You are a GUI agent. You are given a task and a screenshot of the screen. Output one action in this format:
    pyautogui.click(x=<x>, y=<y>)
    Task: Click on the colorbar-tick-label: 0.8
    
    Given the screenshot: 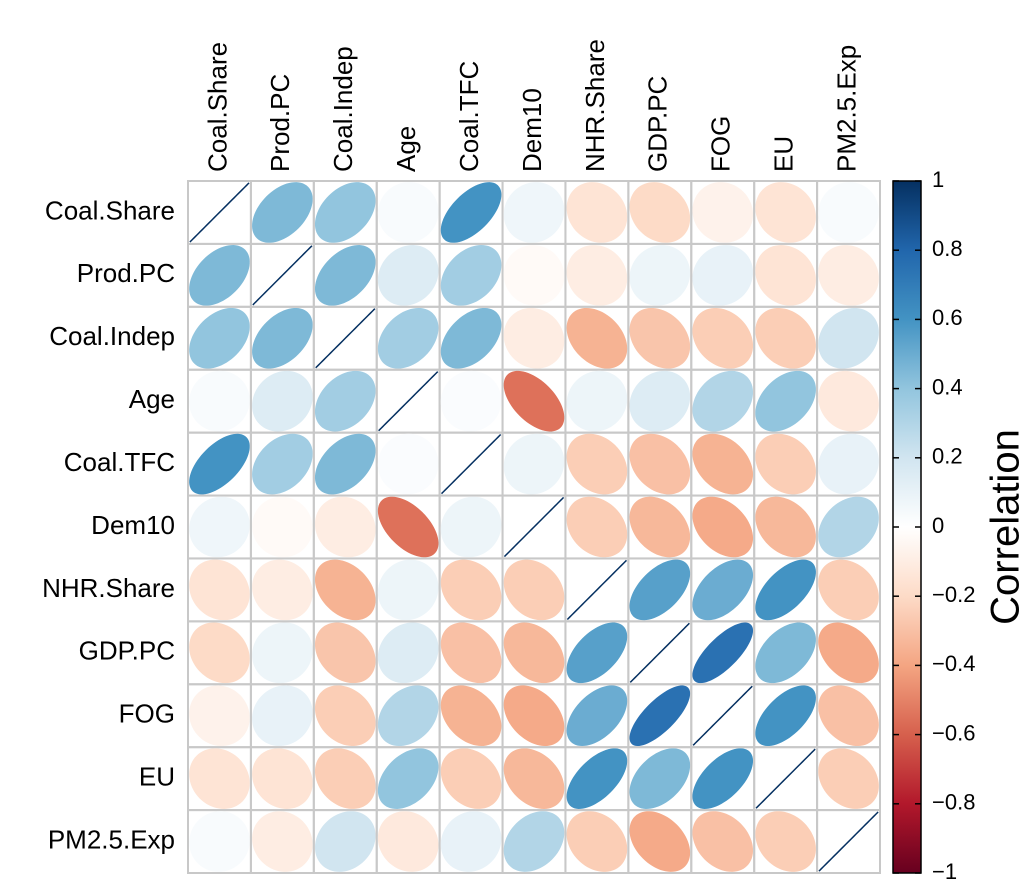 What is the action you would take?
    pyautogui.click(x=947, y=248)
    